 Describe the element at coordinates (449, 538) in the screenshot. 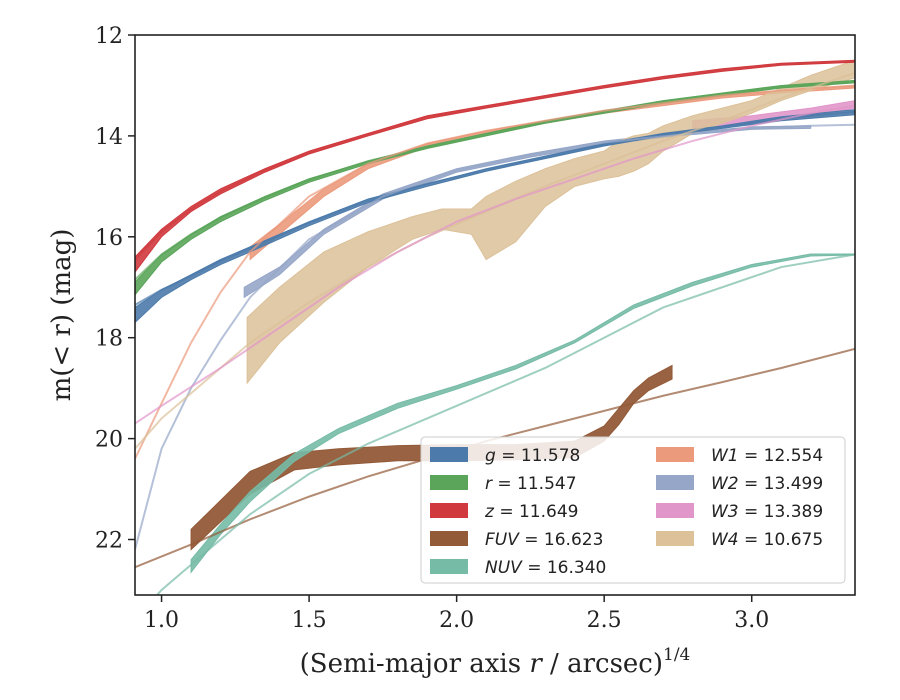

I see `legend-swatch-fuv` at that location.